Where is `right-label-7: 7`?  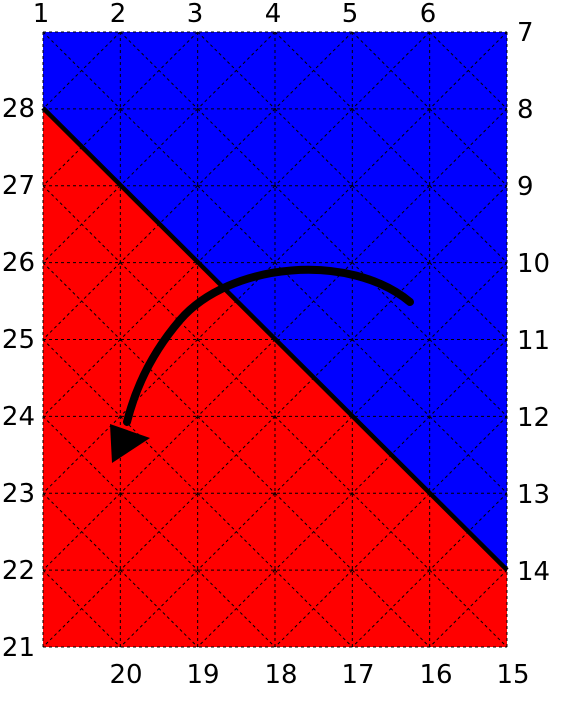 right-label-7: 7 is located at coordinates (525, 33).